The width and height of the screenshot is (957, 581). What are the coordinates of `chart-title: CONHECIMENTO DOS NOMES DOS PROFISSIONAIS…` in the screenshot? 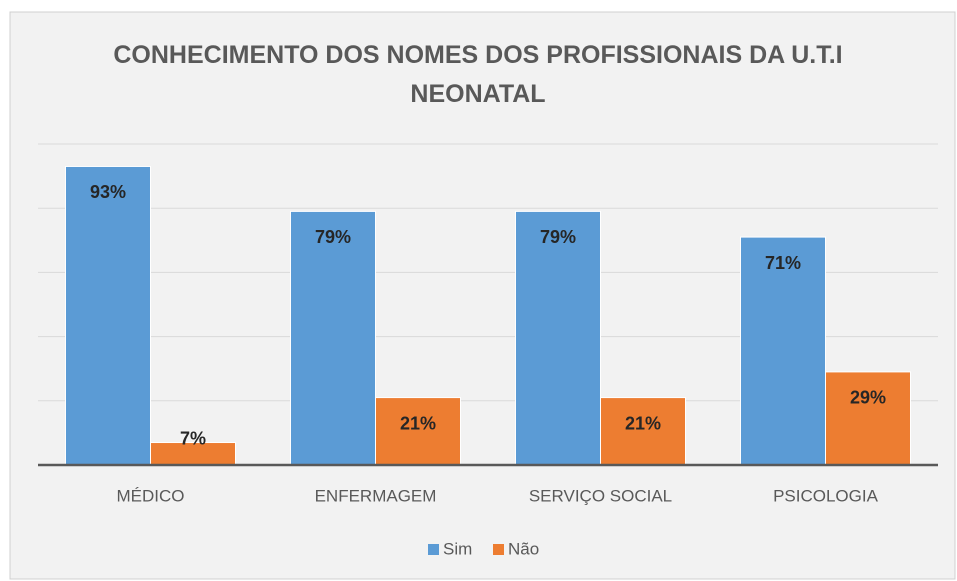 It's located at (478, 74).